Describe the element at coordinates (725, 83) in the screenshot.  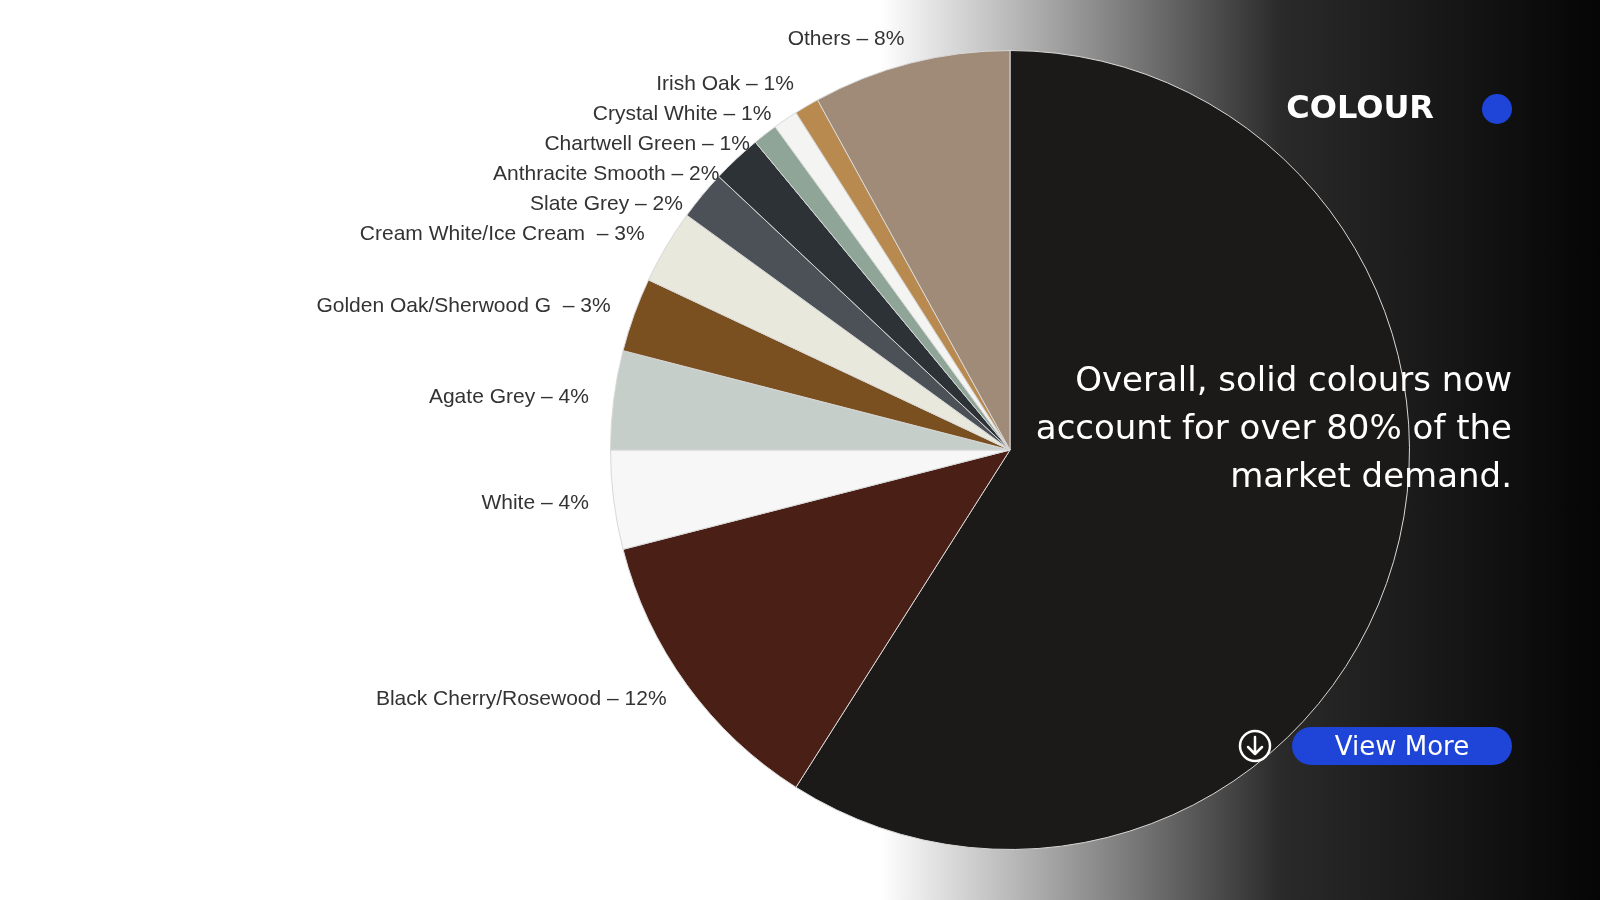
I see `slice-label: Irish Oak – 1%` at that location.